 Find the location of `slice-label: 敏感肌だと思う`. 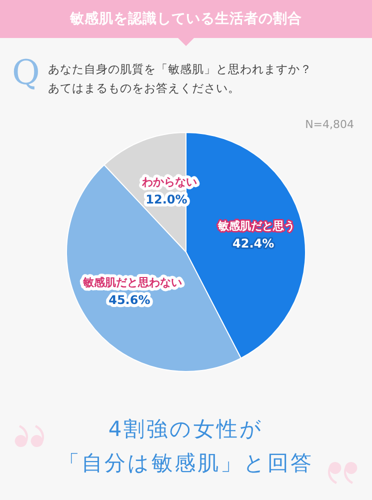

slice-label: 敏感肌だと思う is located at coordinates (255, 226).